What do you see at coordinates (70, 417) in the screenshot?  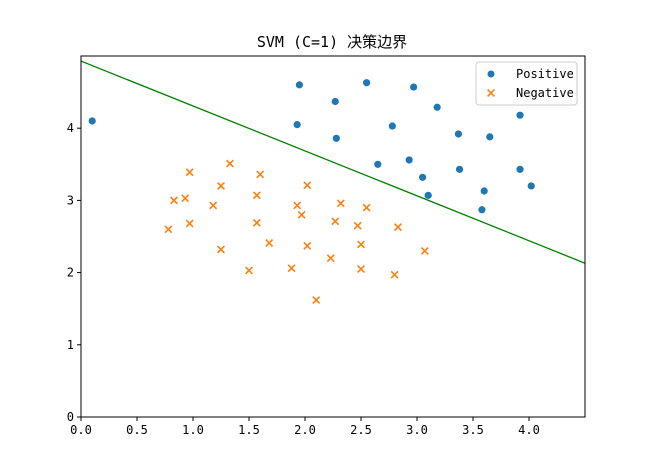 I see `y-tick-label: 0` at bounding box center [70, 417].